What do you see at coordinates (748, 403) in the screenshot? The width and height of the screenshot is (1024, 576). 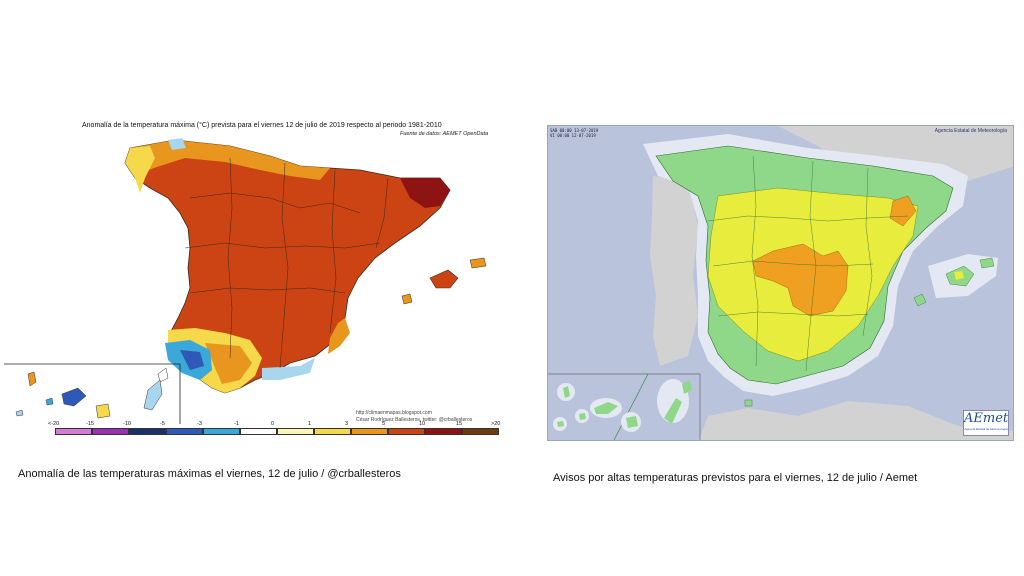 I see `ceuta` at bounding box center [748, 403].